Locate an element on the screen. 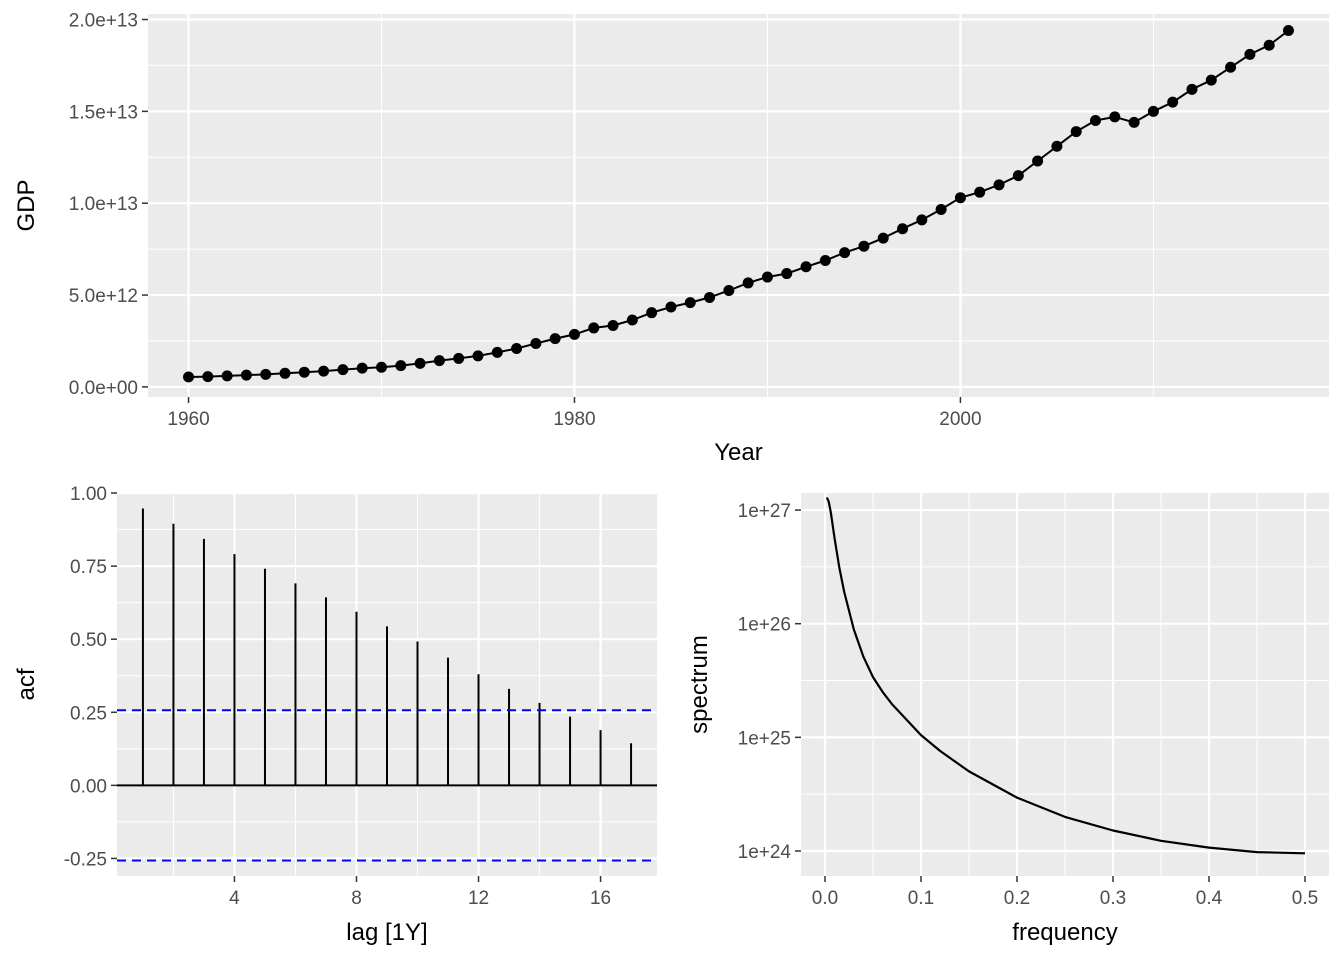 The image size is (1344, 960). spectrum-x-tick-label: 0.3 is located at coordinates (1113, 898).